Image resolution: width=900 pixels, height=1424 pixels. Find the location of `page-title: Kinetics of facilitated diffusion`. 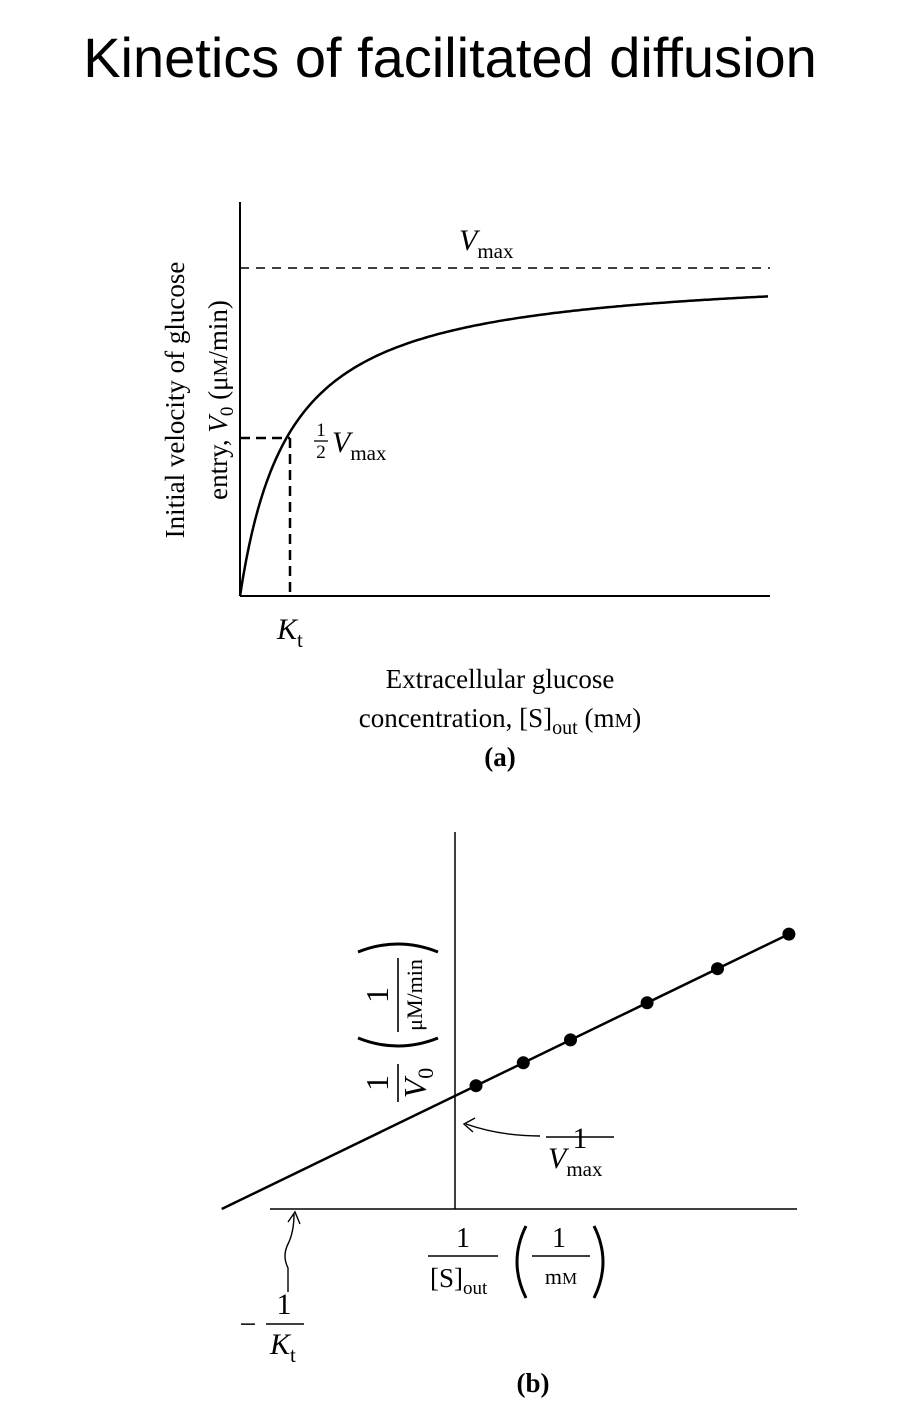

page-title: Kinetics of facilitated diffusion is located at coordinates (450, 57).